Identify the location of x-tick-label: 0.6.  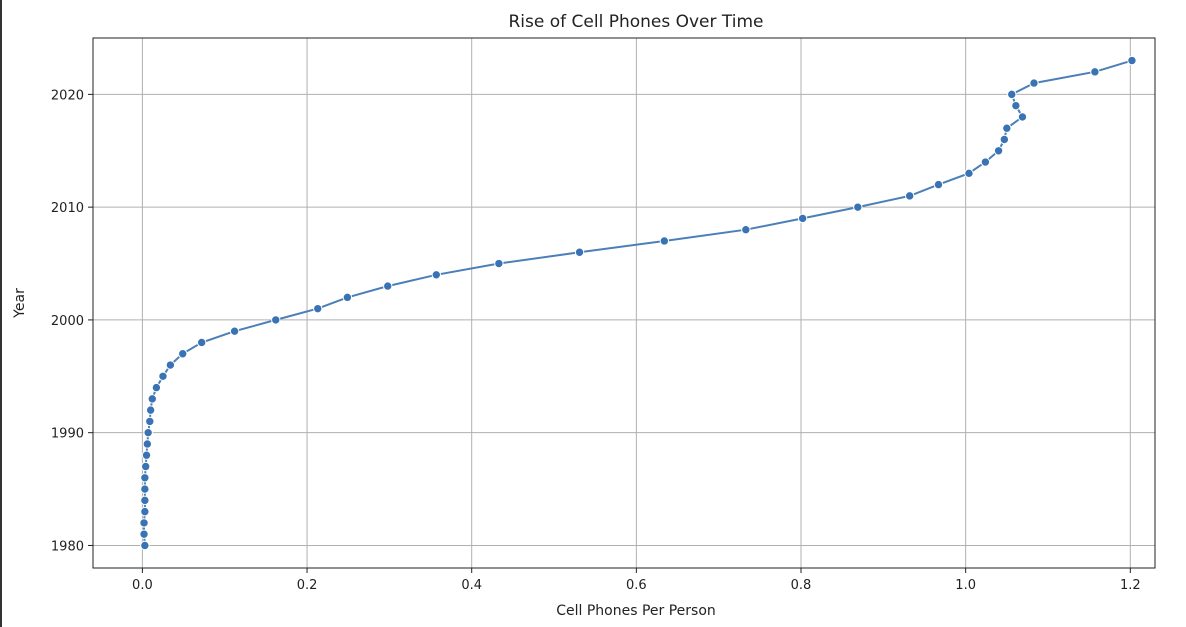
(636, 585).